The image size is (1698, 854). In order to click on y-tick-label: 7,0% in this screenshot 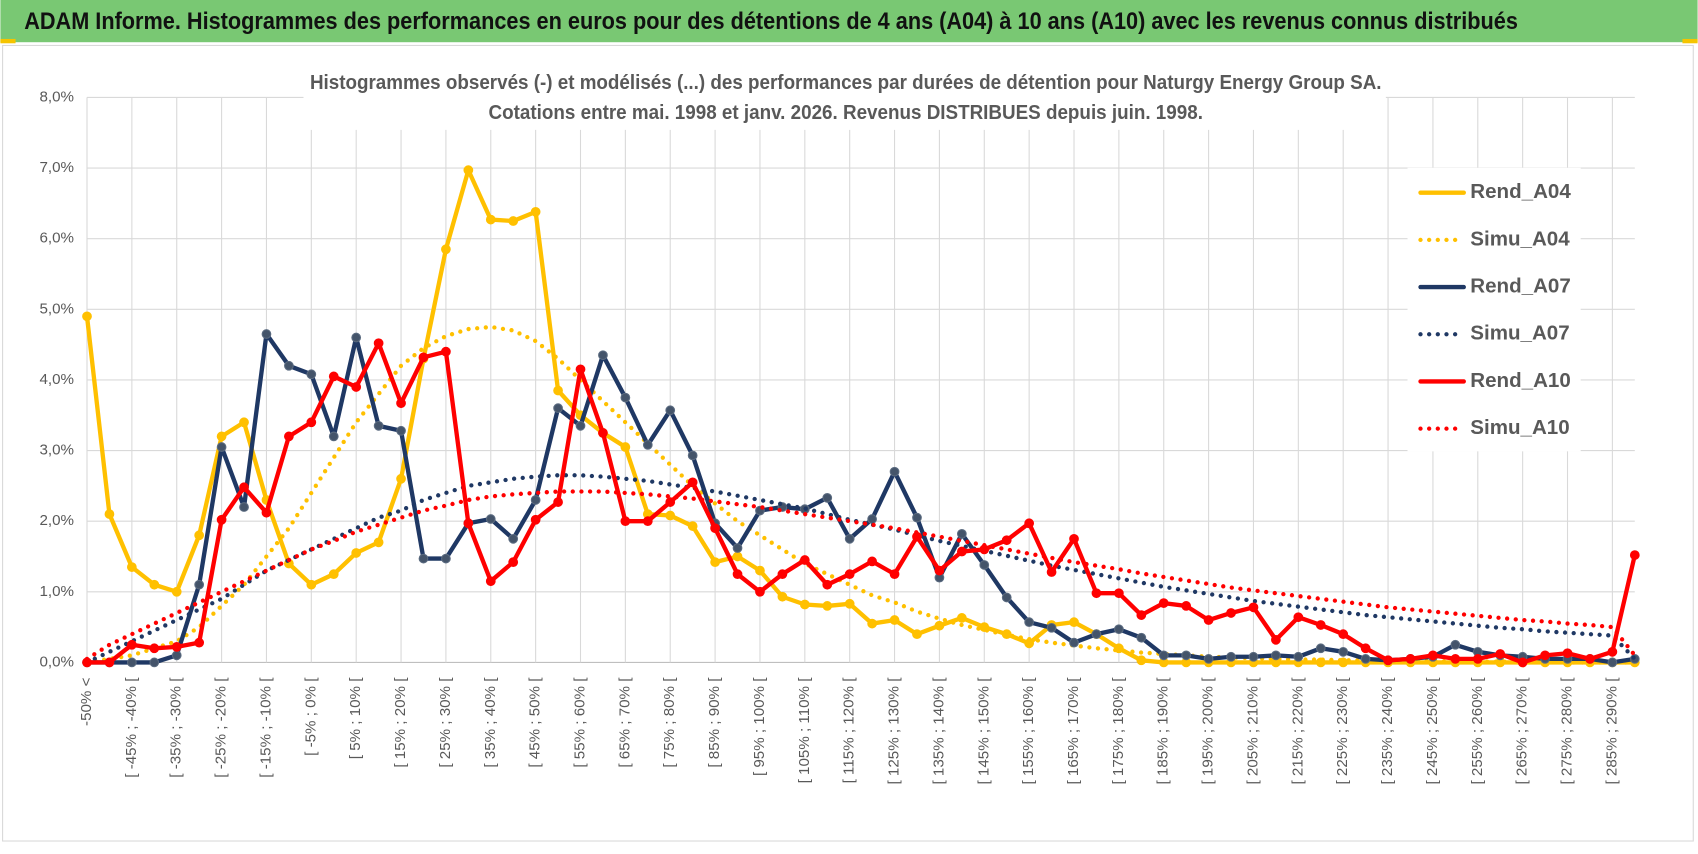, I will do `click(56, 167)`.